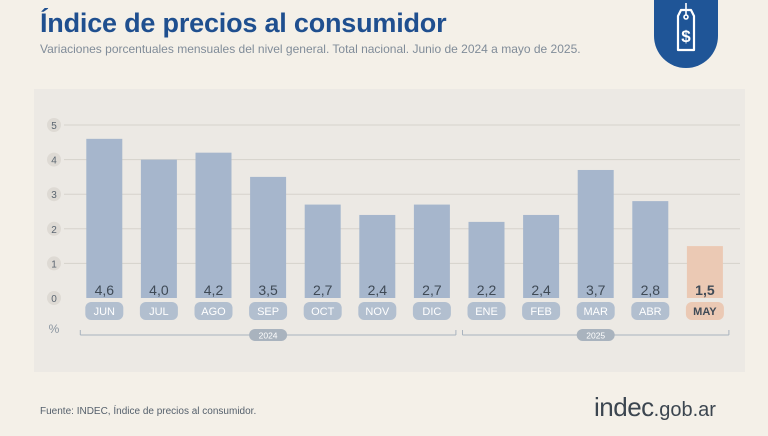 This screenshot has width=768, height=436. What do you see at coordinates (596, 290) in the screenshot?
I see `bar-value-label: 3,7` at bounding box center [596, 290].